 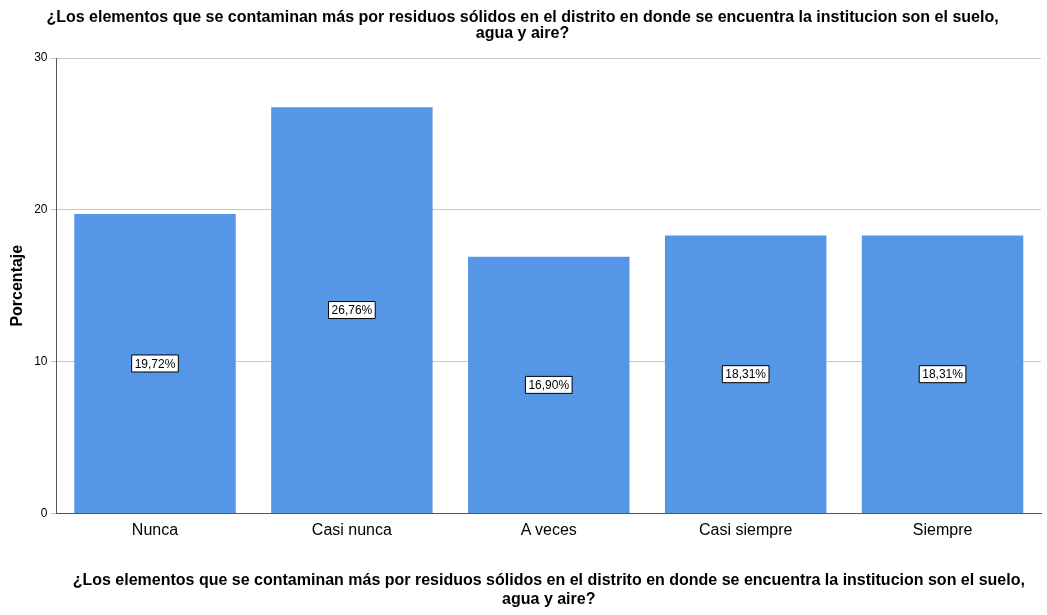 What do you see at coordinates (41, 209) in the screenshot?
I see `y-tick-label: 20` at bounding box center [41, 209].